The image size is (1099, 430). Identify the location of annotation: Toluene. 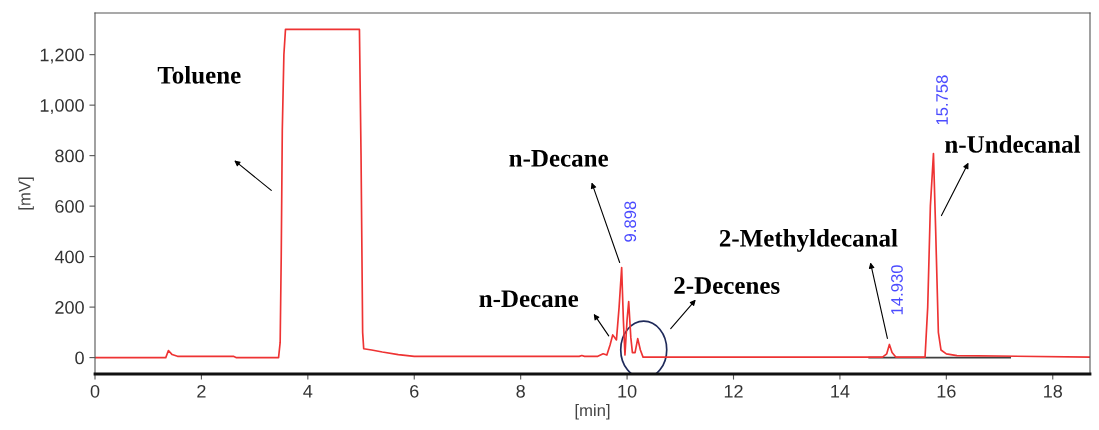
(199, 75).